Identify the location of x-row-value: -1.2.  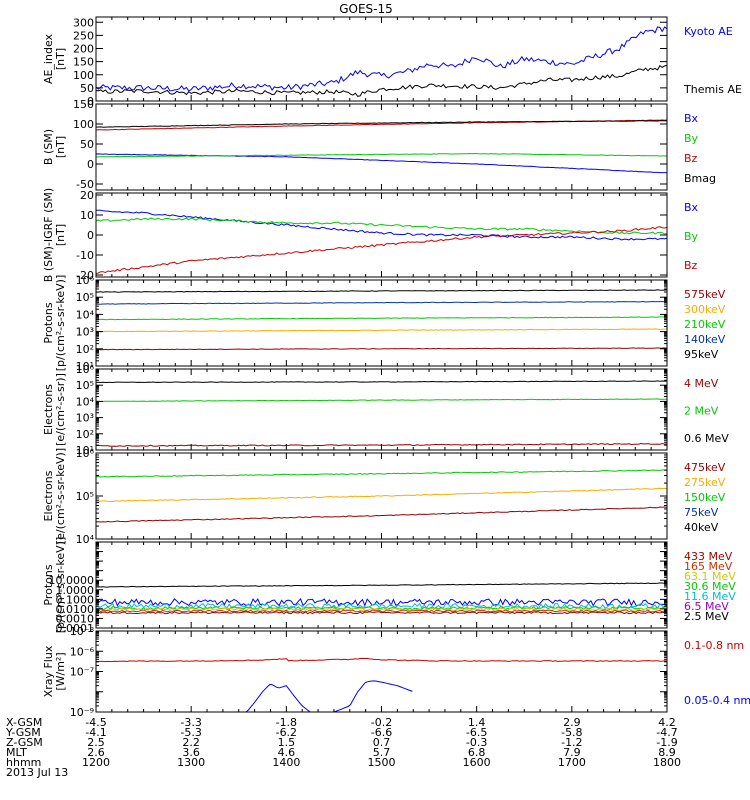
(571, 742).